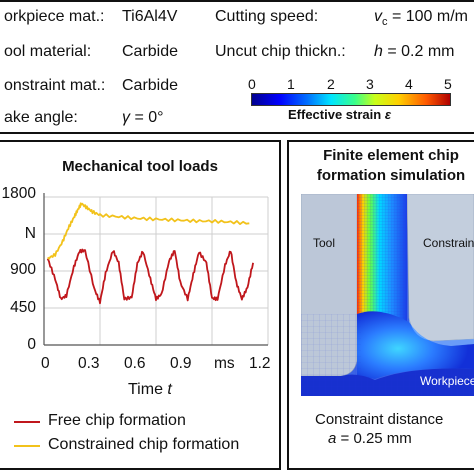 Image resolution: width=474 pixels, height=474 pixels. What do you see at coordinates (150, 85) in the screenshot?
I see `constraint-mat-value: Carbide` at bounding box center [150, 85].